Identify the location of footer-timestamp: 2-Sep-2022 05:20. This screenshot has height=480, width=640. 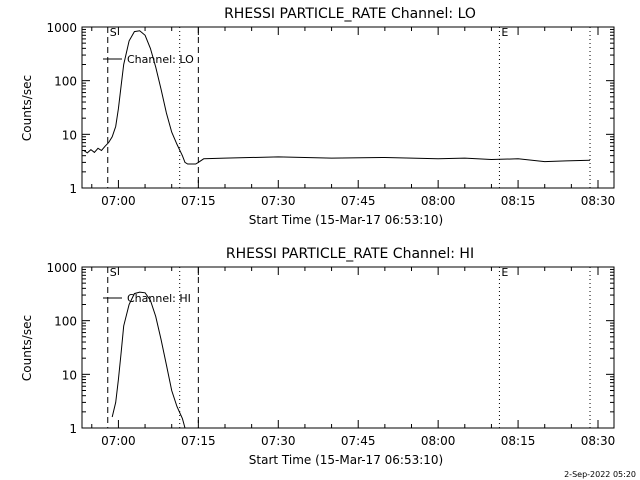
(600, 474).